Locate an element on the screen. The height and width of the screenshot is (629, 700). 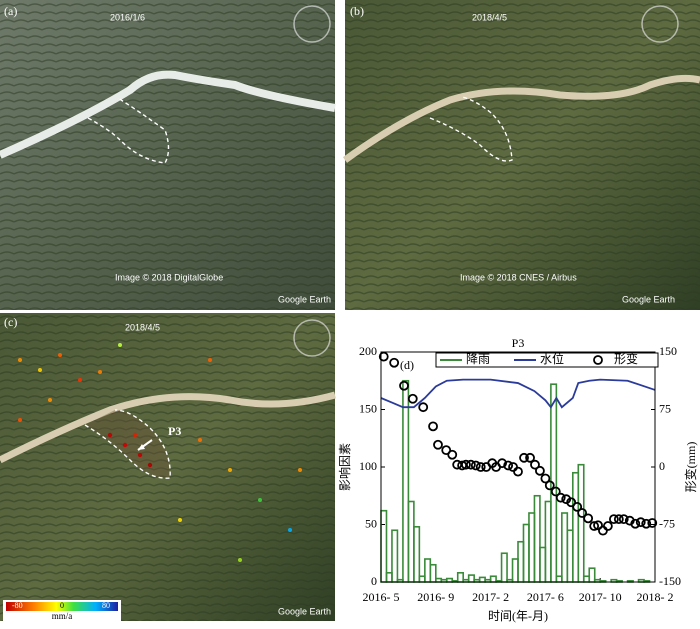
x-tick-label: 2017- 2 is located at coordinates (490, 597).